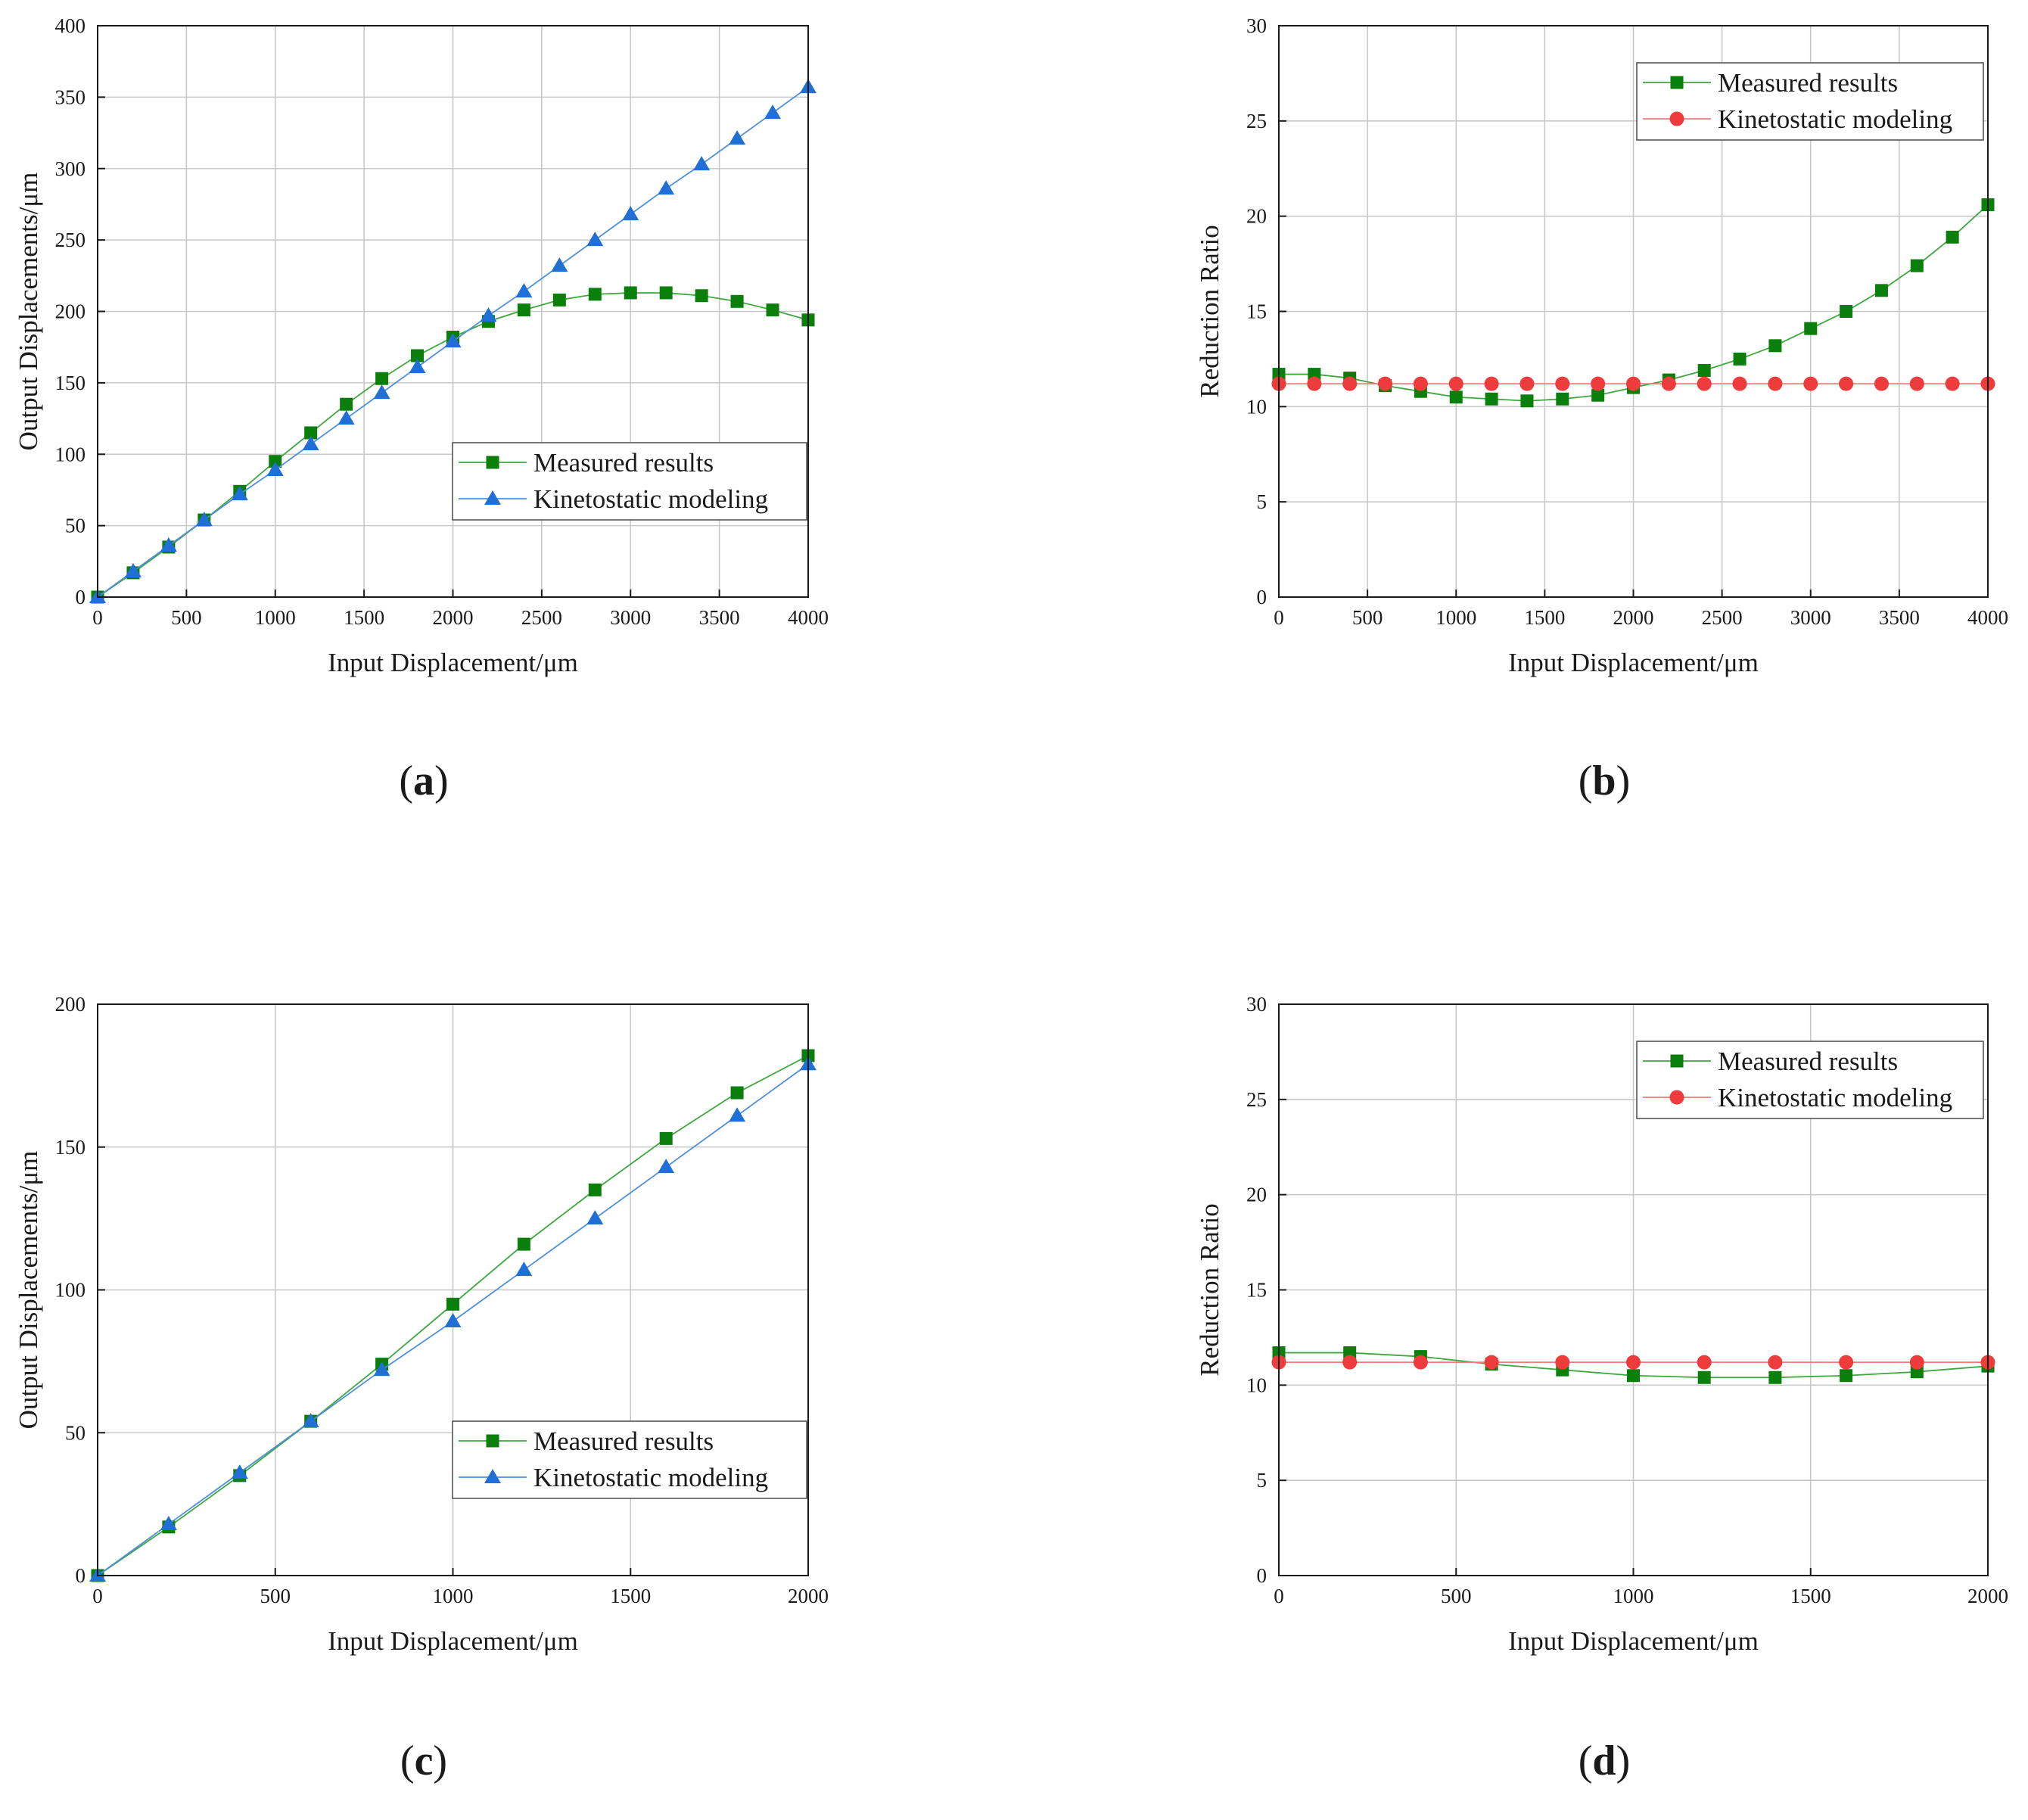 Image resolution: width=2028 pixels, height=1820 pixels. I want to click on panel-label-open: (, so click(1586, 1761).